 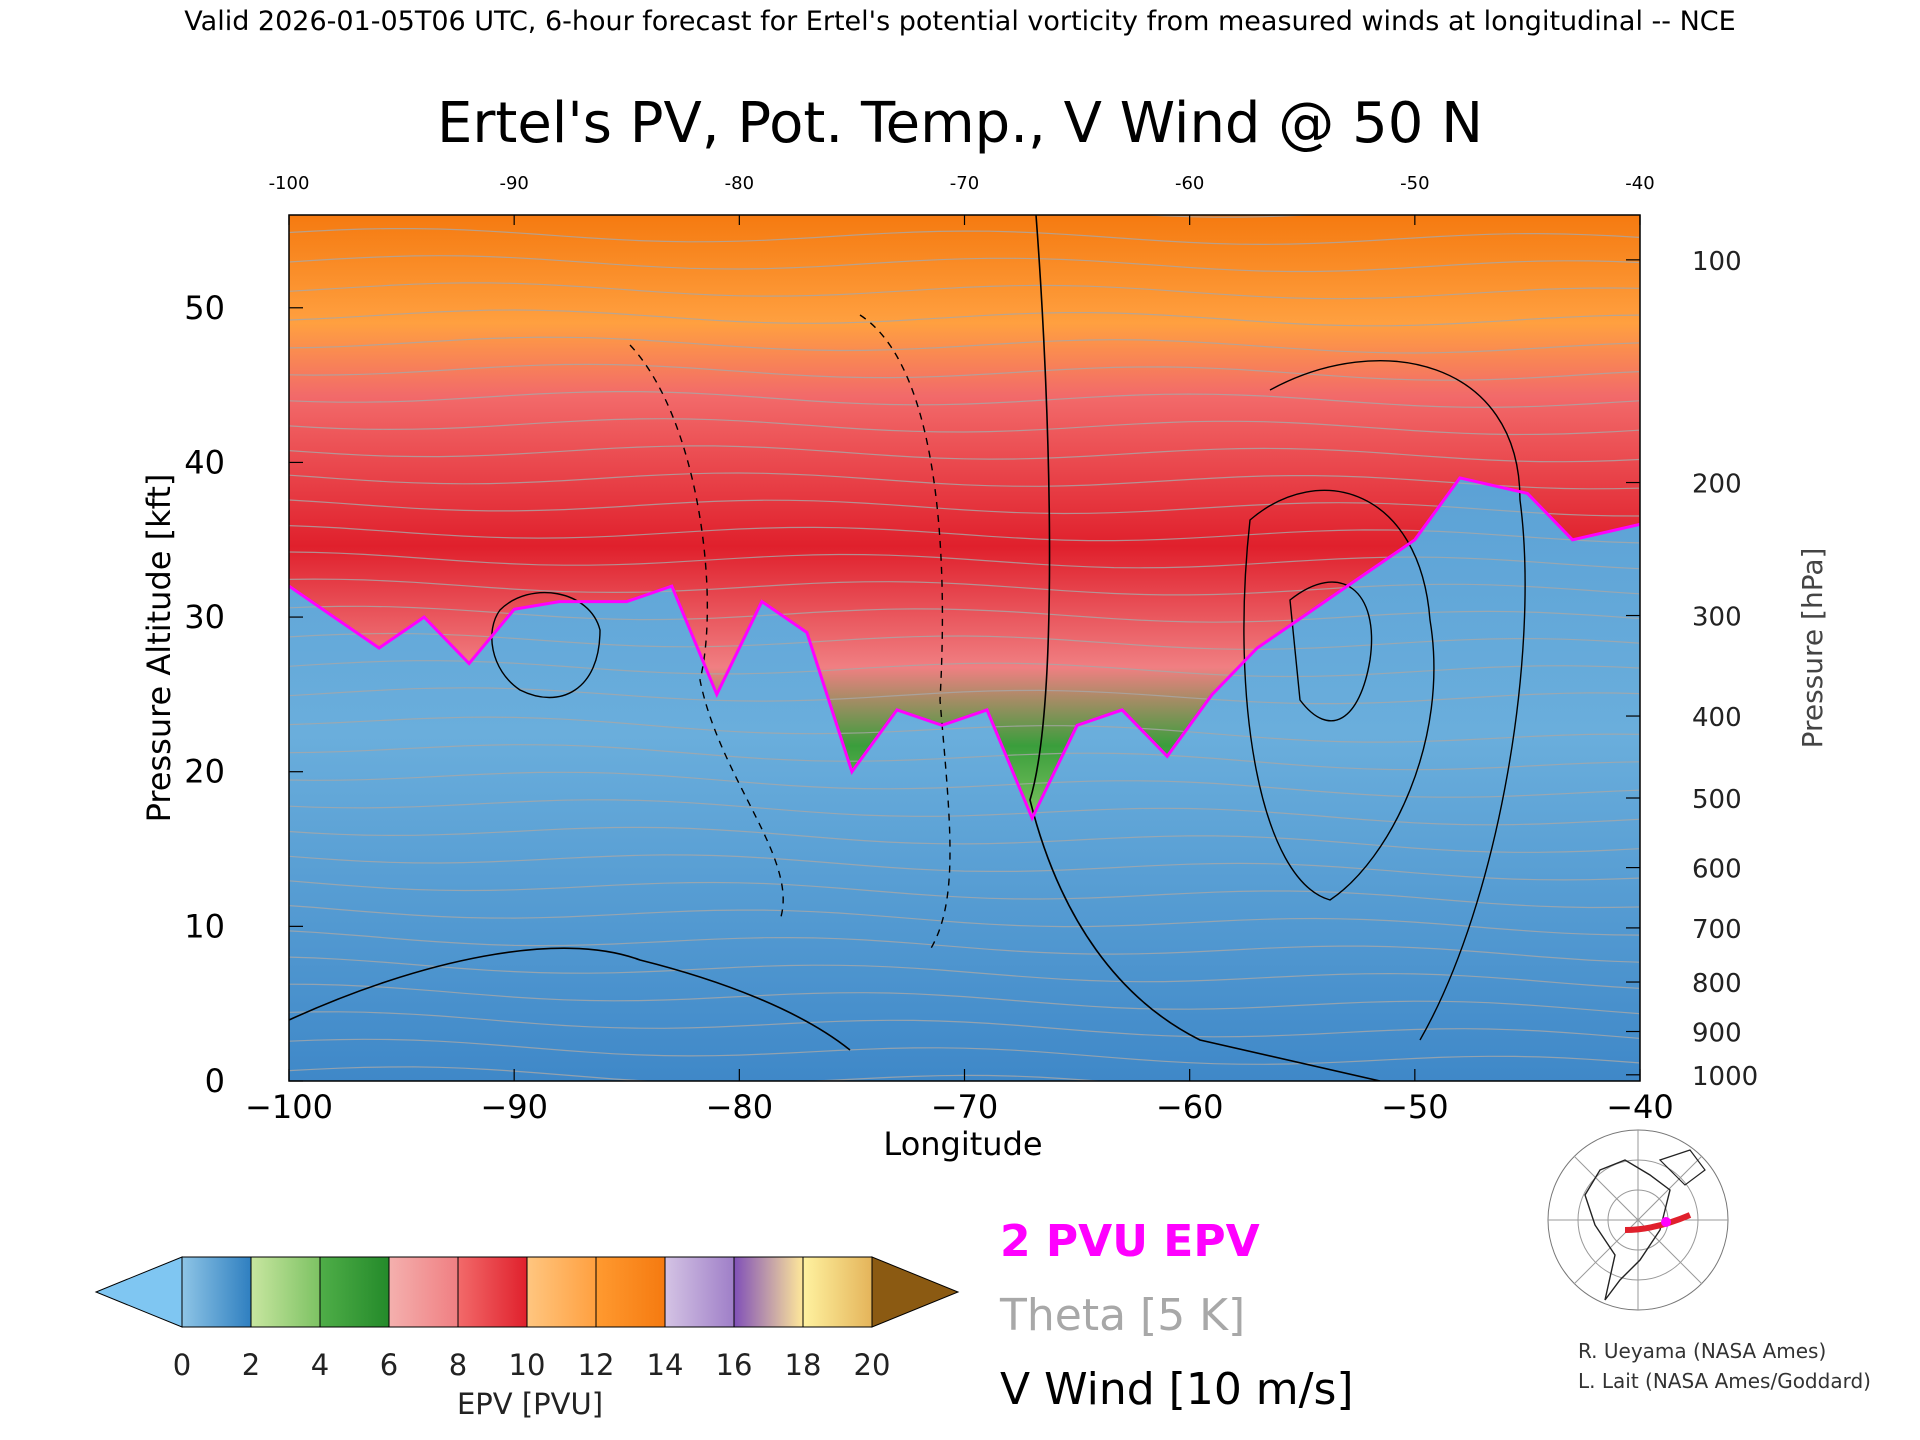 I want to click on x-top-tick-label: -60, so click(x=1189, y=183).